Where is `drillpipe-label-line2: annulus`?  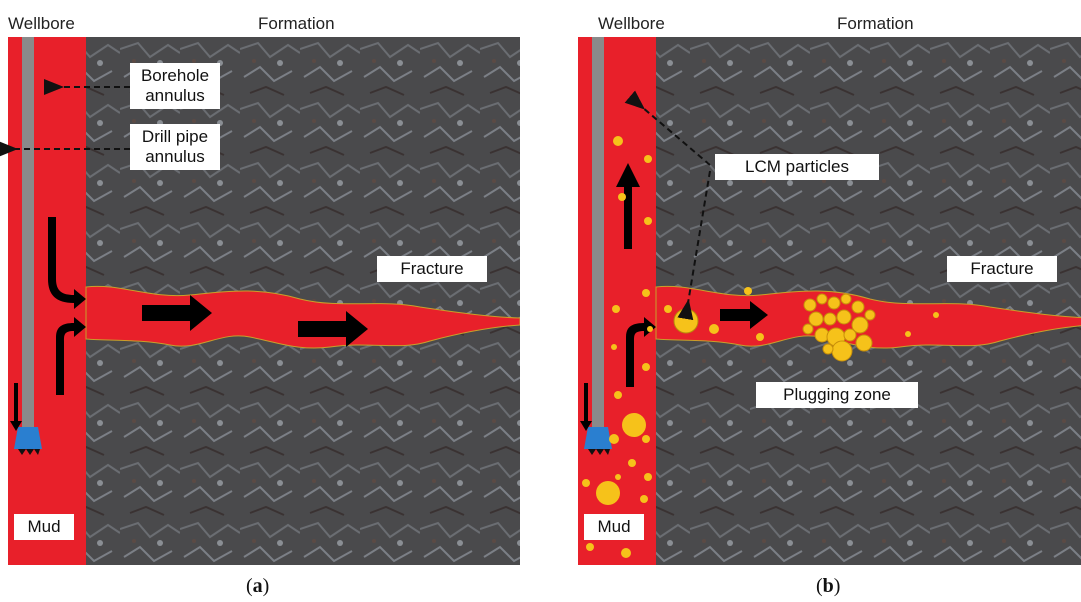
drillpipe-label-line2: annulus is located at coordinates (175, 156).